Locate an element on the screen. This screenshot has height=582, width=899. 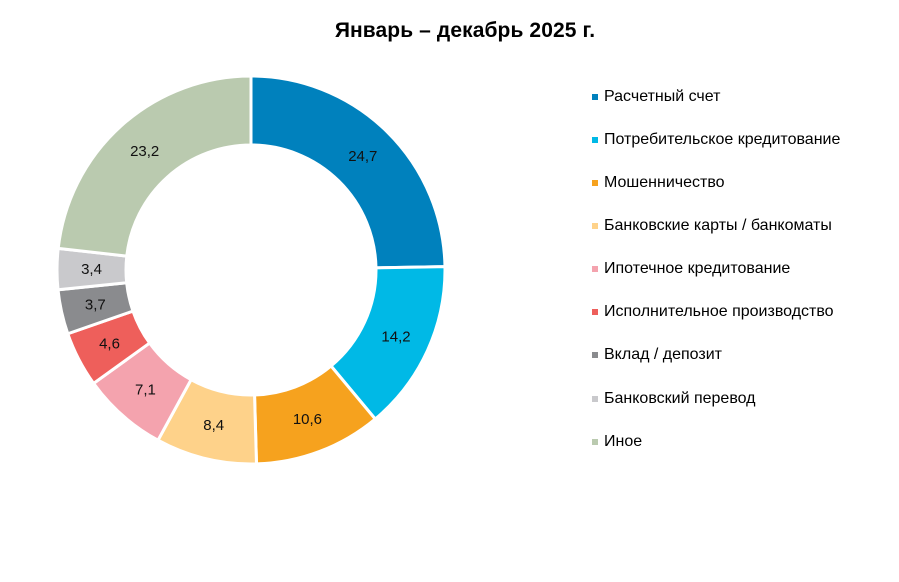
slice-value-label: 10,6 is located at coordinates (307, 419).